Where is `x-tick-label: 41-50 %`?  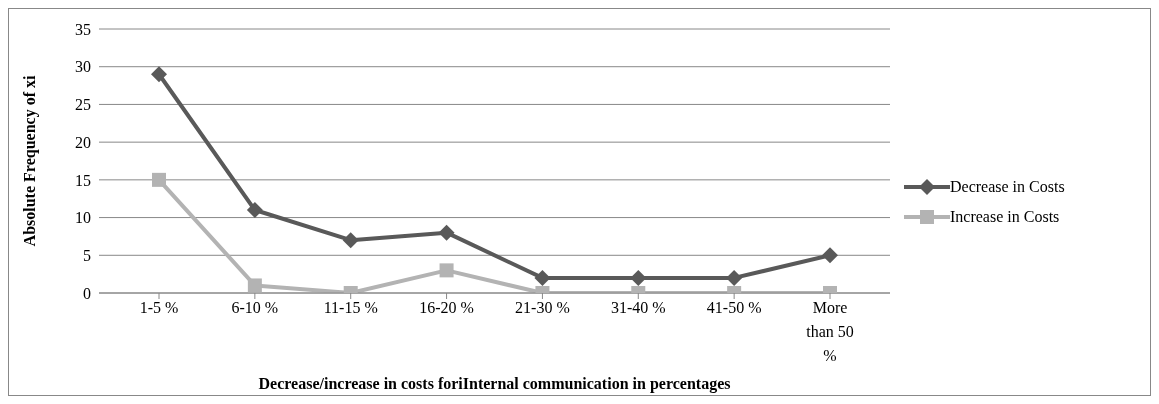 x-tick-label: 41-50 % is located at coordinates (734, 307).